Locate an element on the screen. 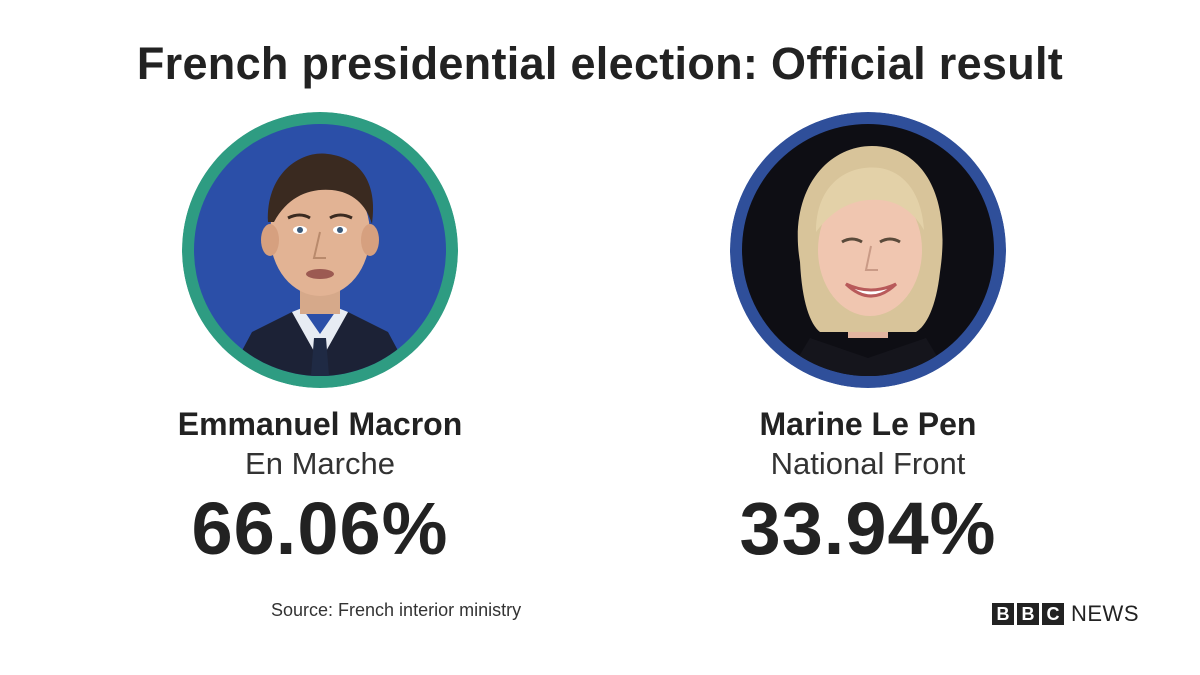 This screenshot has height=675, width=1200. candidate-name: Emmanuel Macron is located at coordinates (320, 424).